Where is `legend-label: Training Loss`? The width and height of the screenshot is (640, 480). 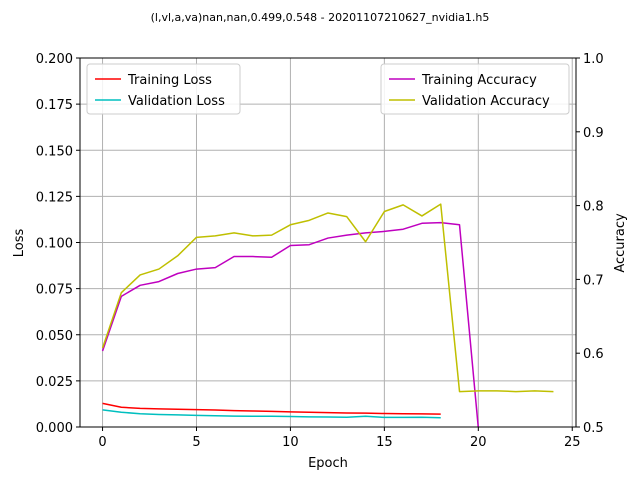 legend-label: Training Loss is located at coordinates (169, 80).